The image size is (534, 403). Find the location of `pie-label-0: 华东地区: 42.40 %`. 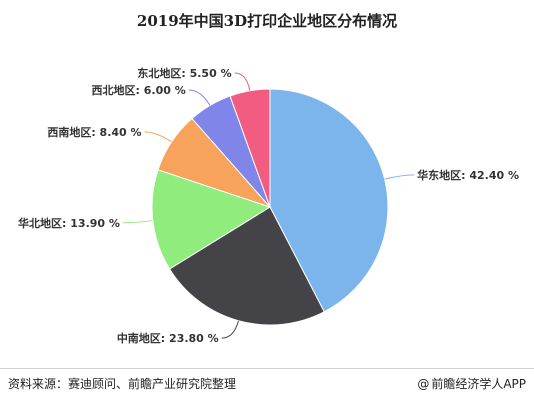

pie-label-0: 华东地区: 42.40 % is located at coordinates (468, 175).